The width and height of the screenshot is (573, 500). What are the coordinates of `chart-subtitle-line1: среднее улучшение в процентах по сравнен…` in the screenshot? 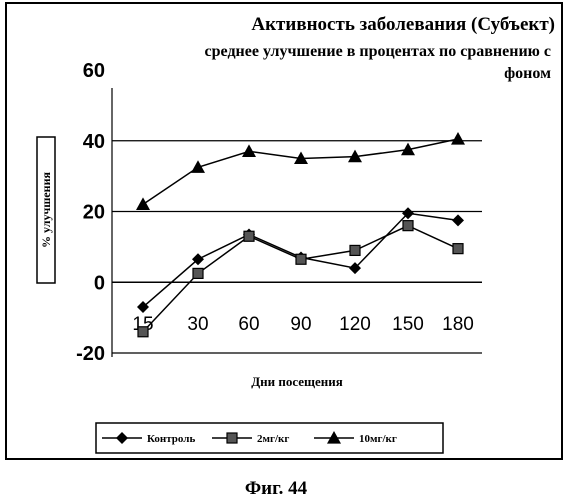 It's located at (378, 51).